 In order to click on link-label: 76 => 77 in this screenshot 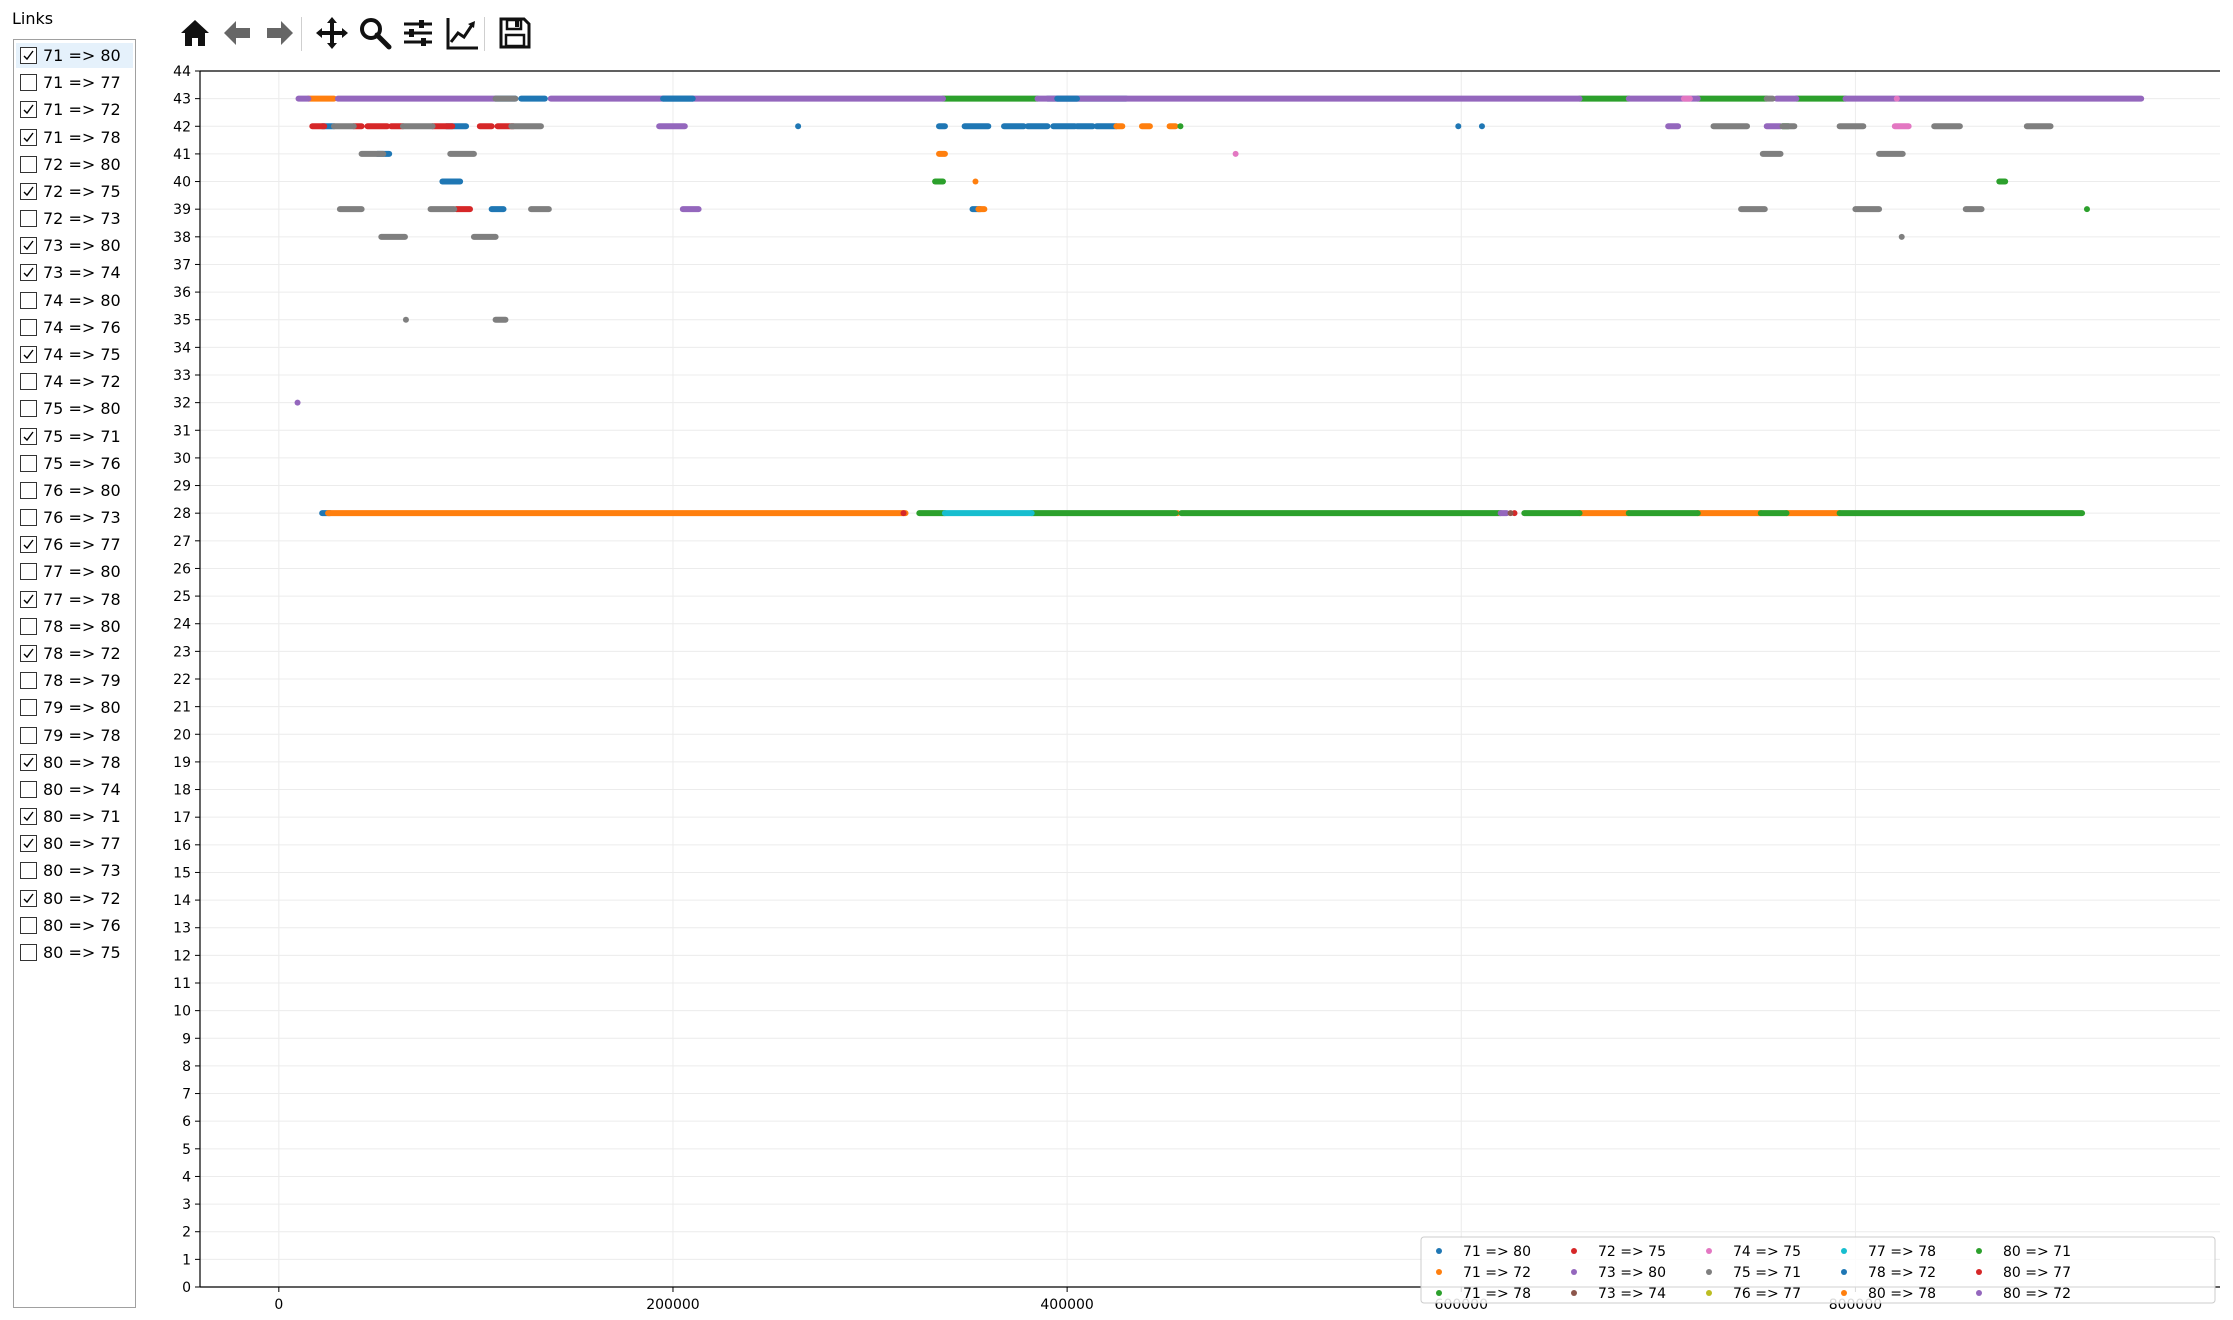, I will do `click(82, 545)`.